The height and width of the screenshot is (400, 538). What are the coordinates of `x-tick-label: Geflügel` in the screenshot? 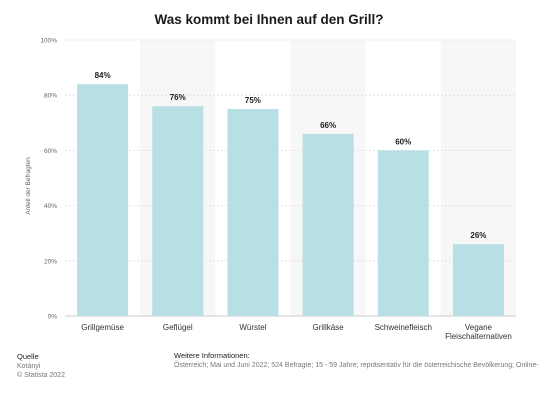 It's located at (178, 327).